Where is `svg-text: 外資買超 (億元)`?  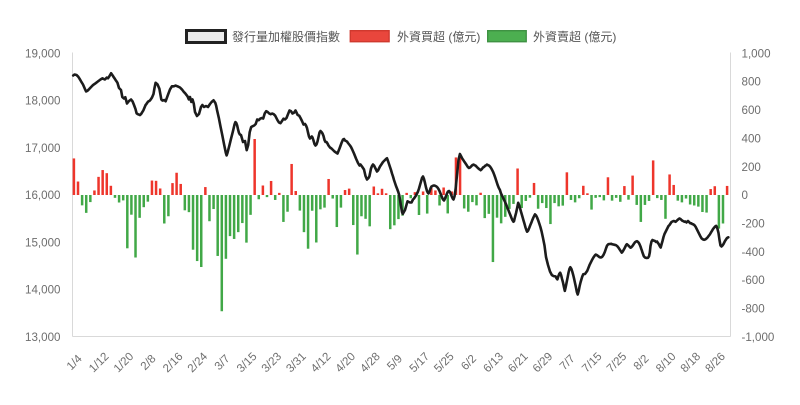
svg-text: 外資買超 (億元) is located at coordinates (438, 36).